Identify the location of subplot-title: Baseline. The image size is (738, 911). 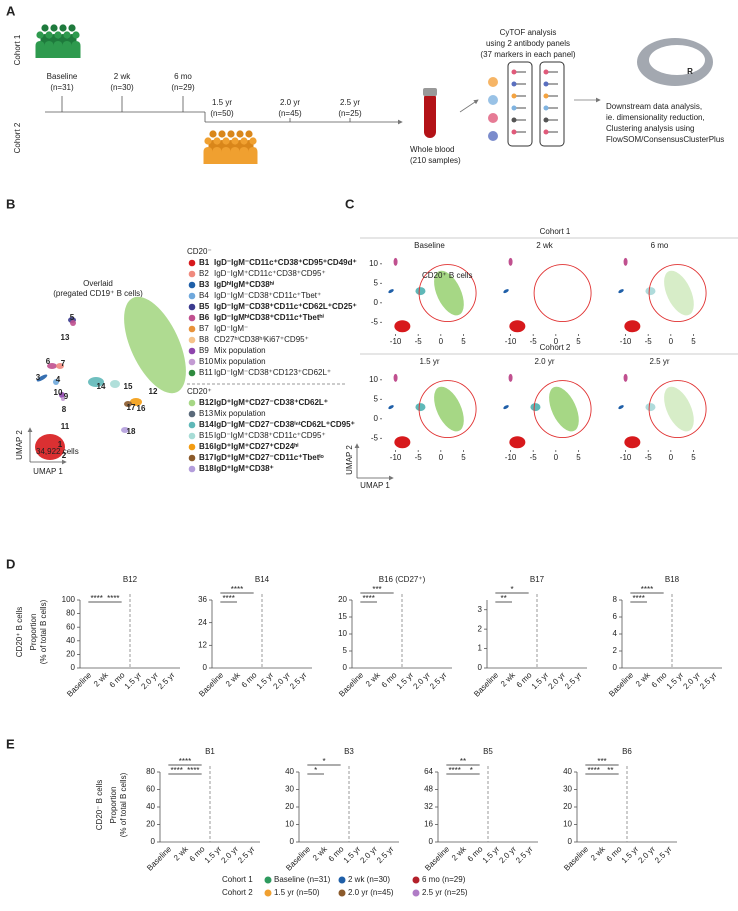
(429, 245).